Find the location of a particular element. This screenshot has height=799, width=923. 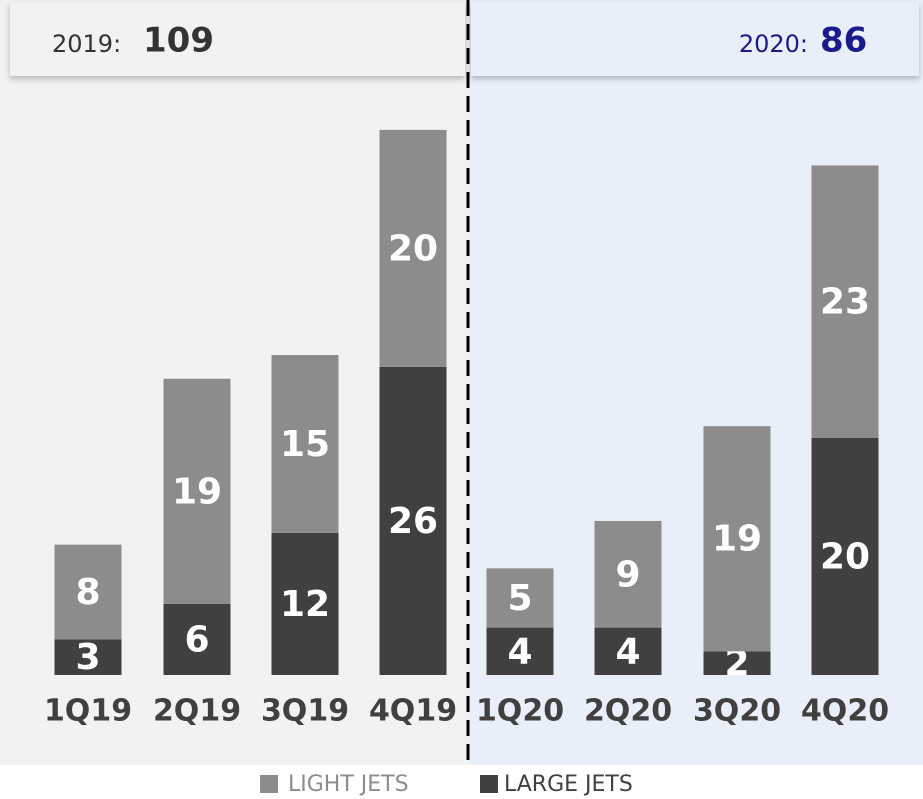

value-label: 15 is located at coordinates (305, 444).